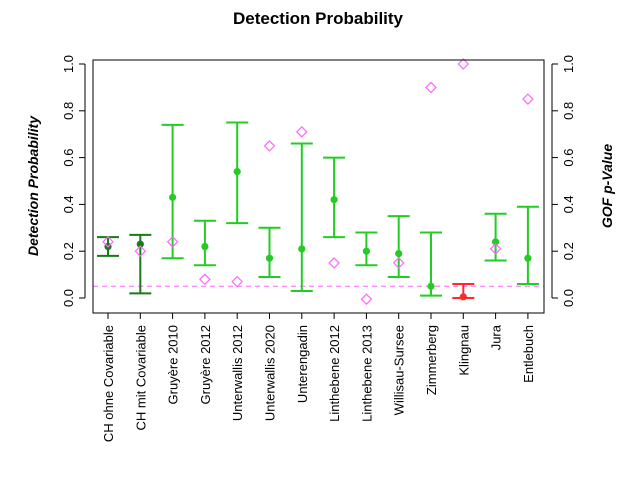  What do you see at coordinates (68, 64) in the screenshot?
I see `left-tick-label: 1.0` at bounding box center [68, 64].